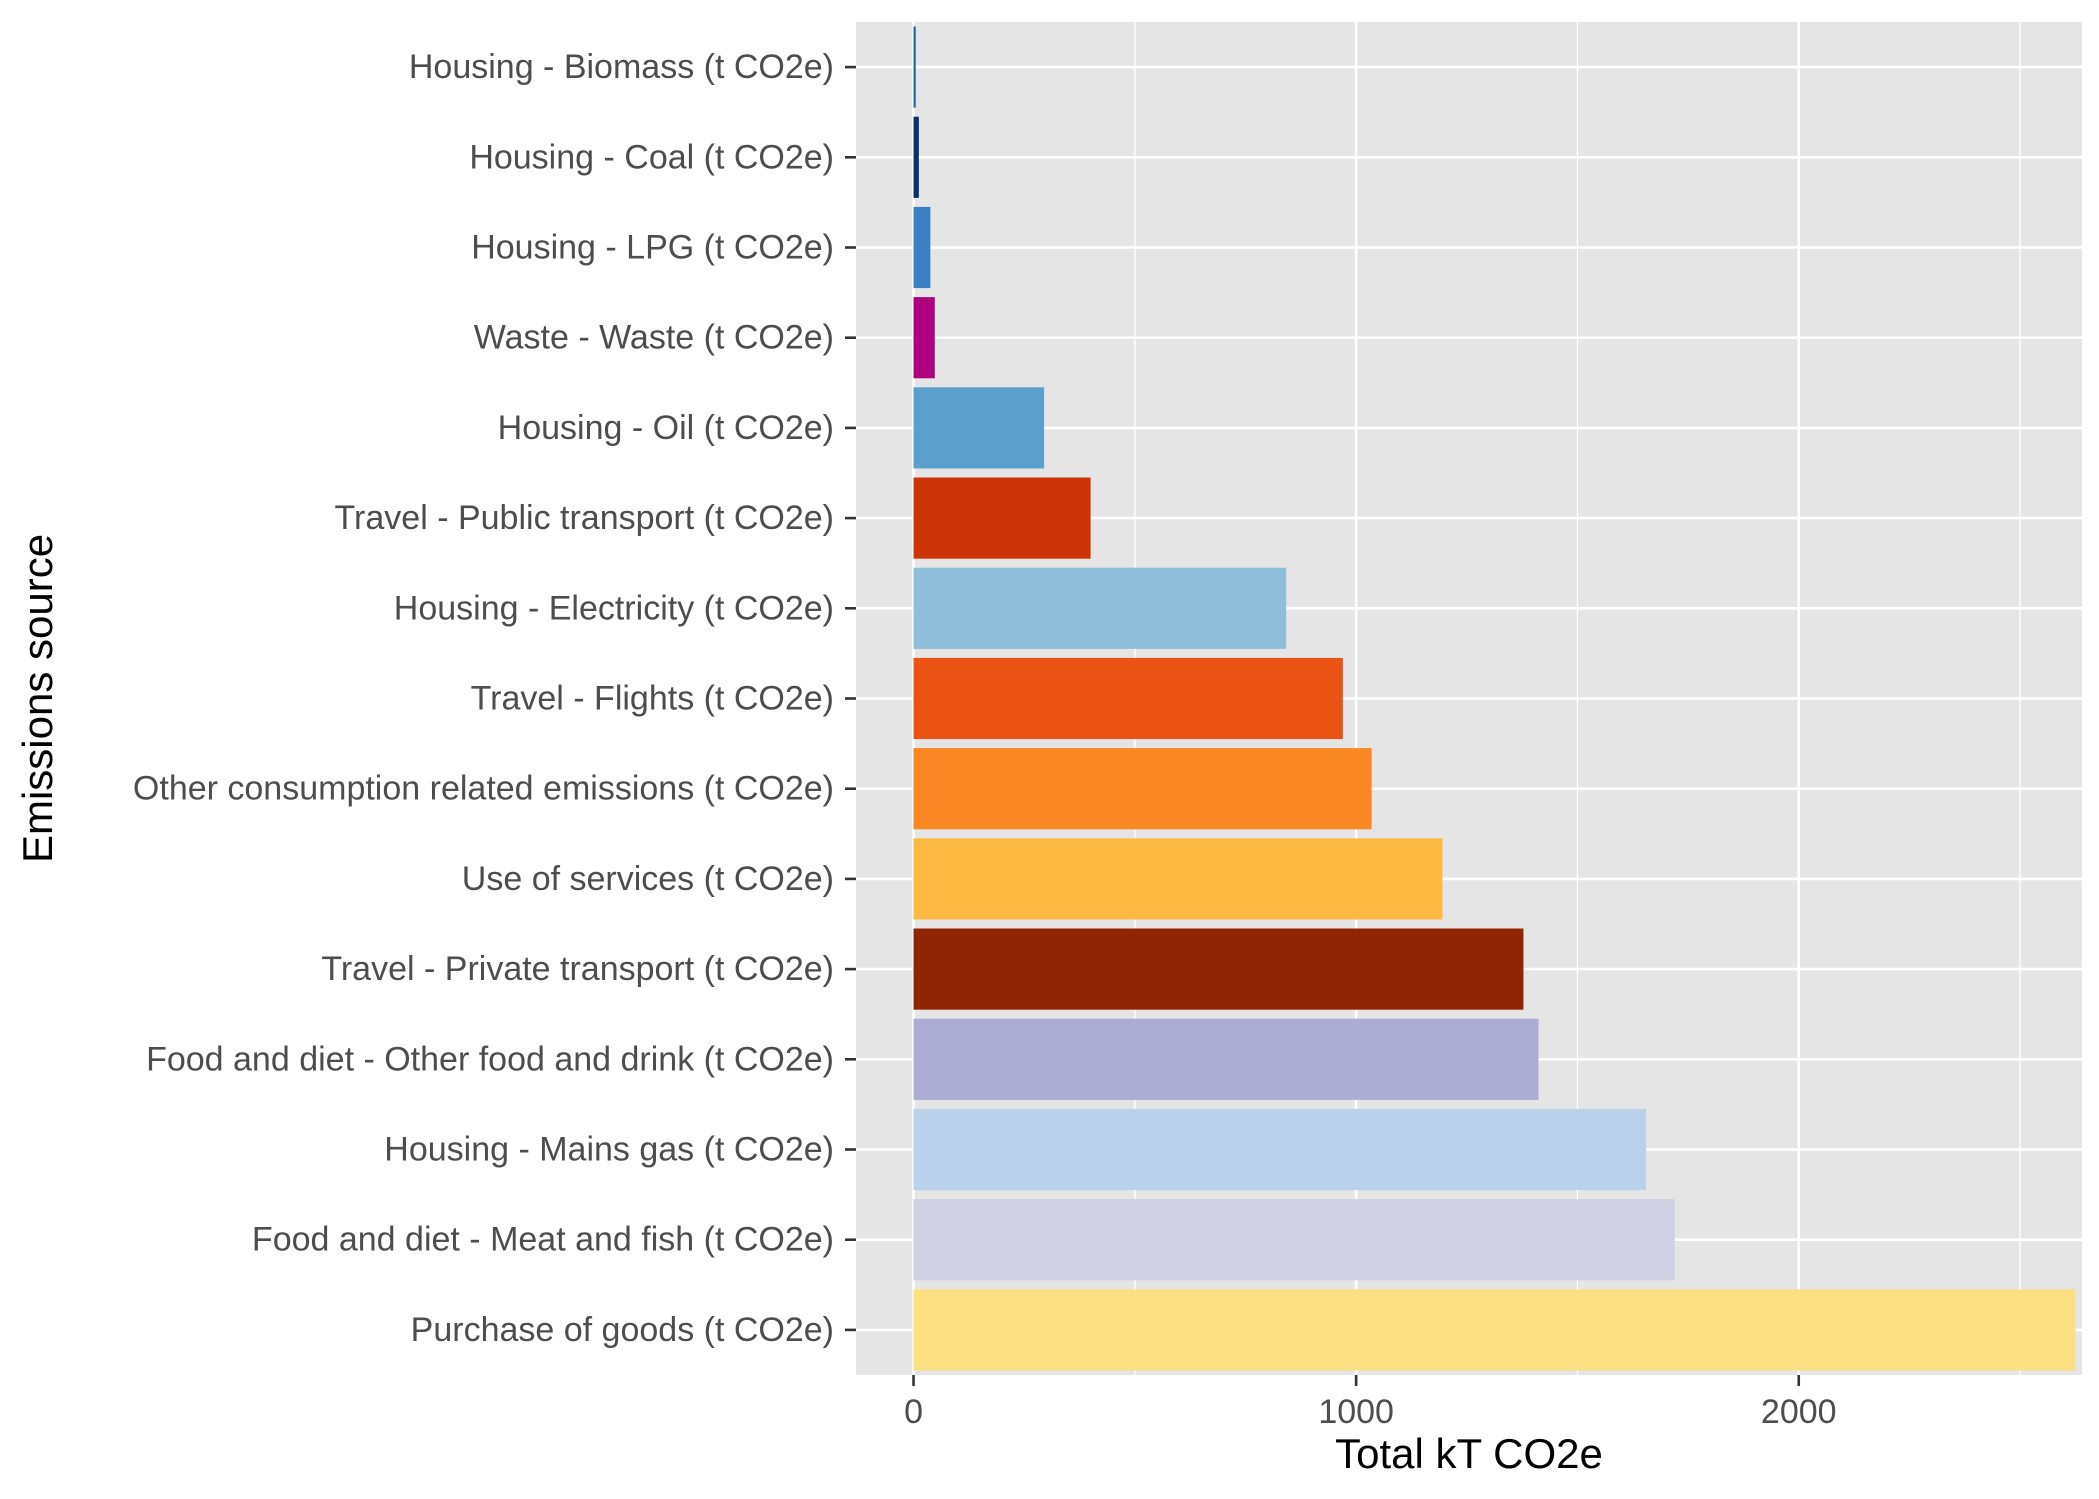 The width and height of the screenshot is (2099, 1499). I want to click on x-tick-label: 0, so click(913, 1412).